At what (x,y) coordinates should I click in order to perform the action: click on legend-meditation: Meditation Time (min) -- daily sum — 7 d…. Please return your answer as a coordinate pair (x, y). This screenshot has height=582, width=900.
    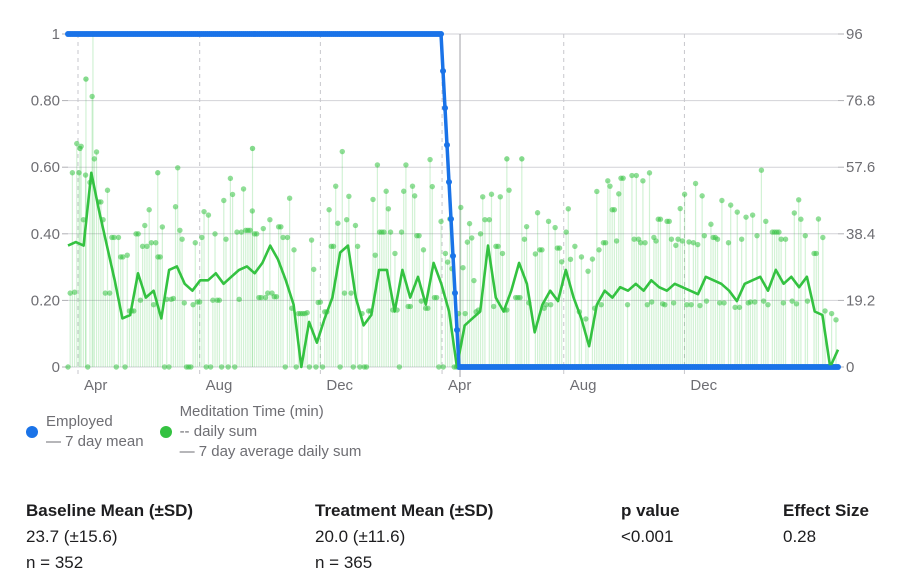
    Looking at the image, I should click on (260, 432).